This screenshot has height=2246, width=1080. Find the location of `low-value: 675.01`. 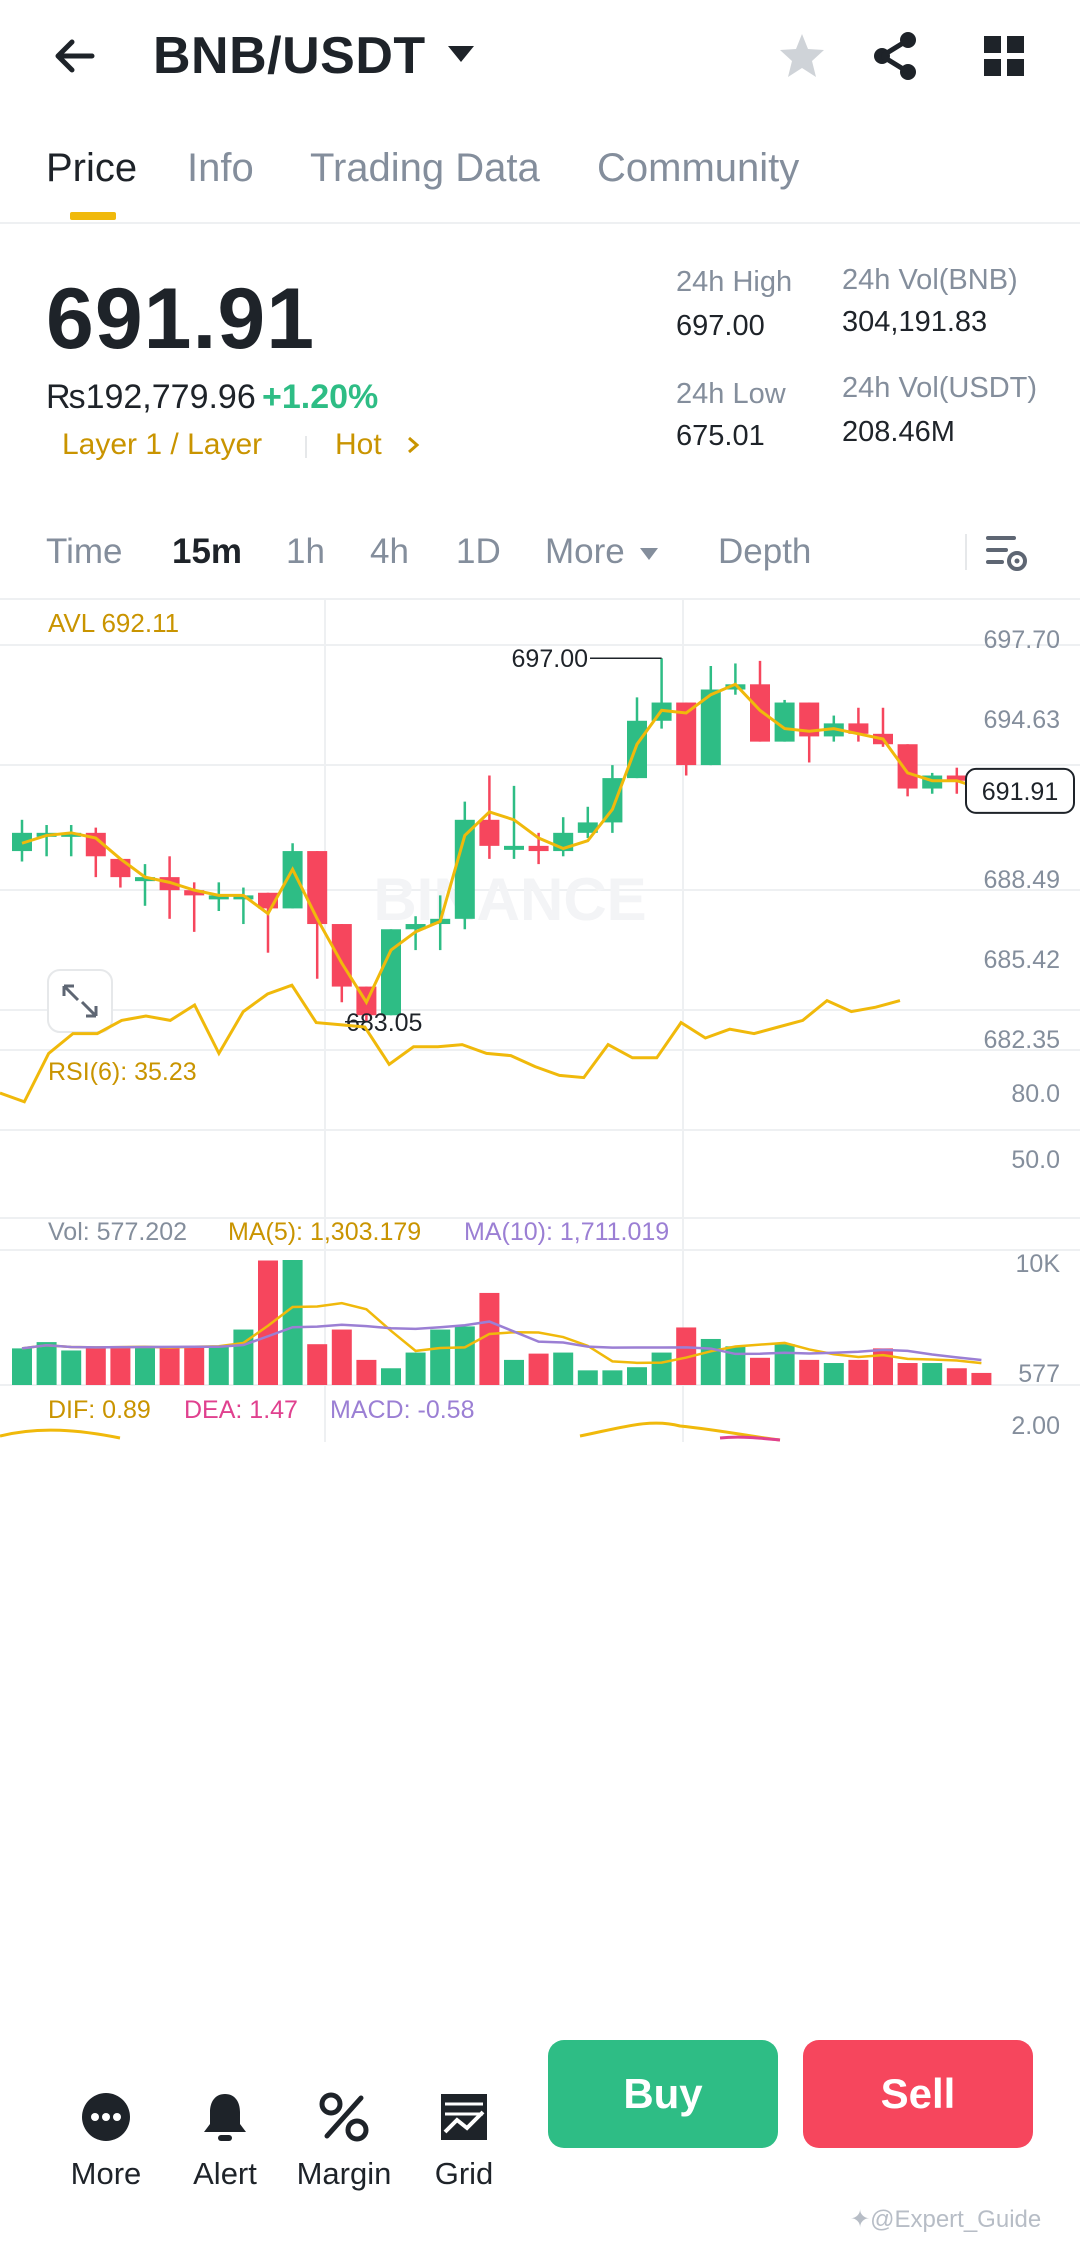

low-value: 675.01 is located at coordinates (720, 436).